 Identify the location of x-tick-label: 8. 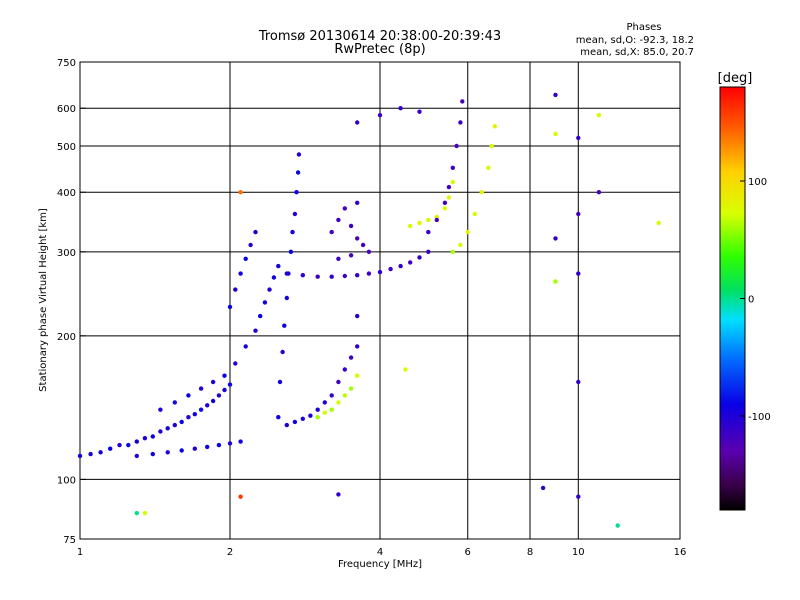
(530, 552).